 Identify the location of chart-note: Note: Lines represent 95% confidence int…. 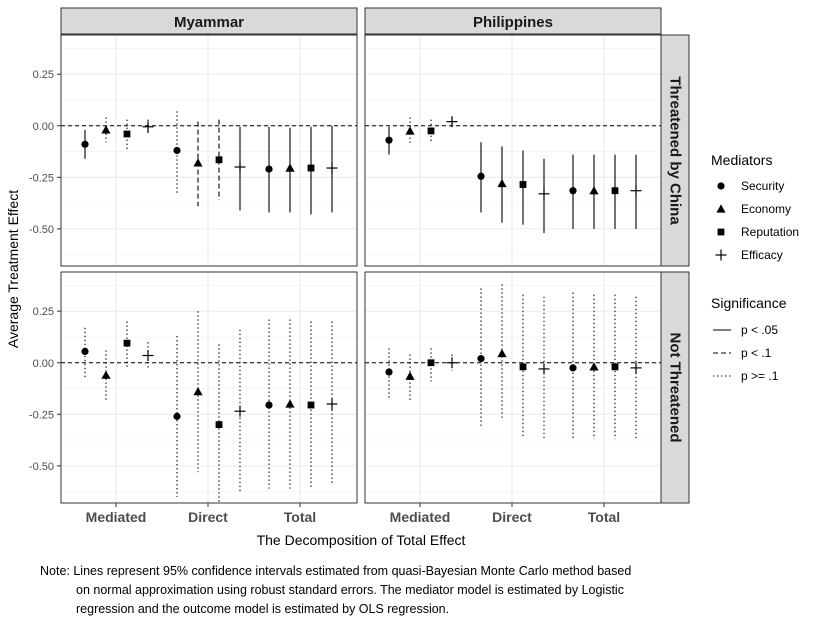
(410, 590).